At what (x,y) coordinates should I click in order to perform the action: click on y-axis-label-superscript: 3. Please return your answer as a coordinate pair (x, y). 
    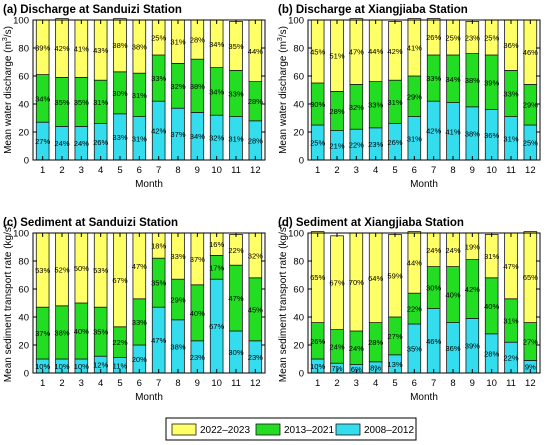
    Looking at the image, I should click on (280, 39).